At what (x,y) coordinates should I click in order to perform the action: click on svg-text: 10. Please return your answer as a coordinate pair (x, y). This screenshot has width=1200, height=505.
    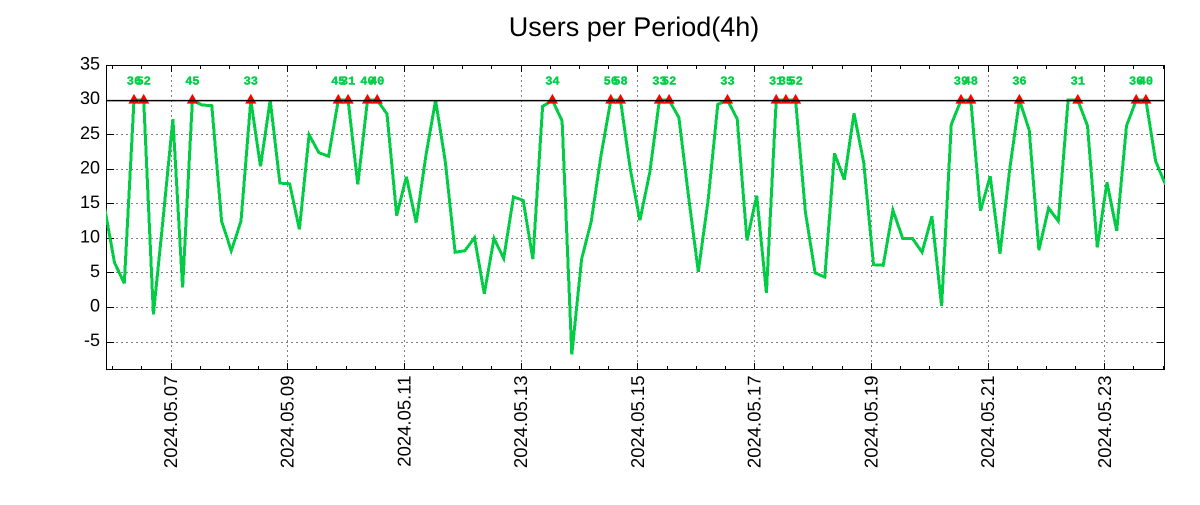
    Looking at the image, I should click on (90, 236).